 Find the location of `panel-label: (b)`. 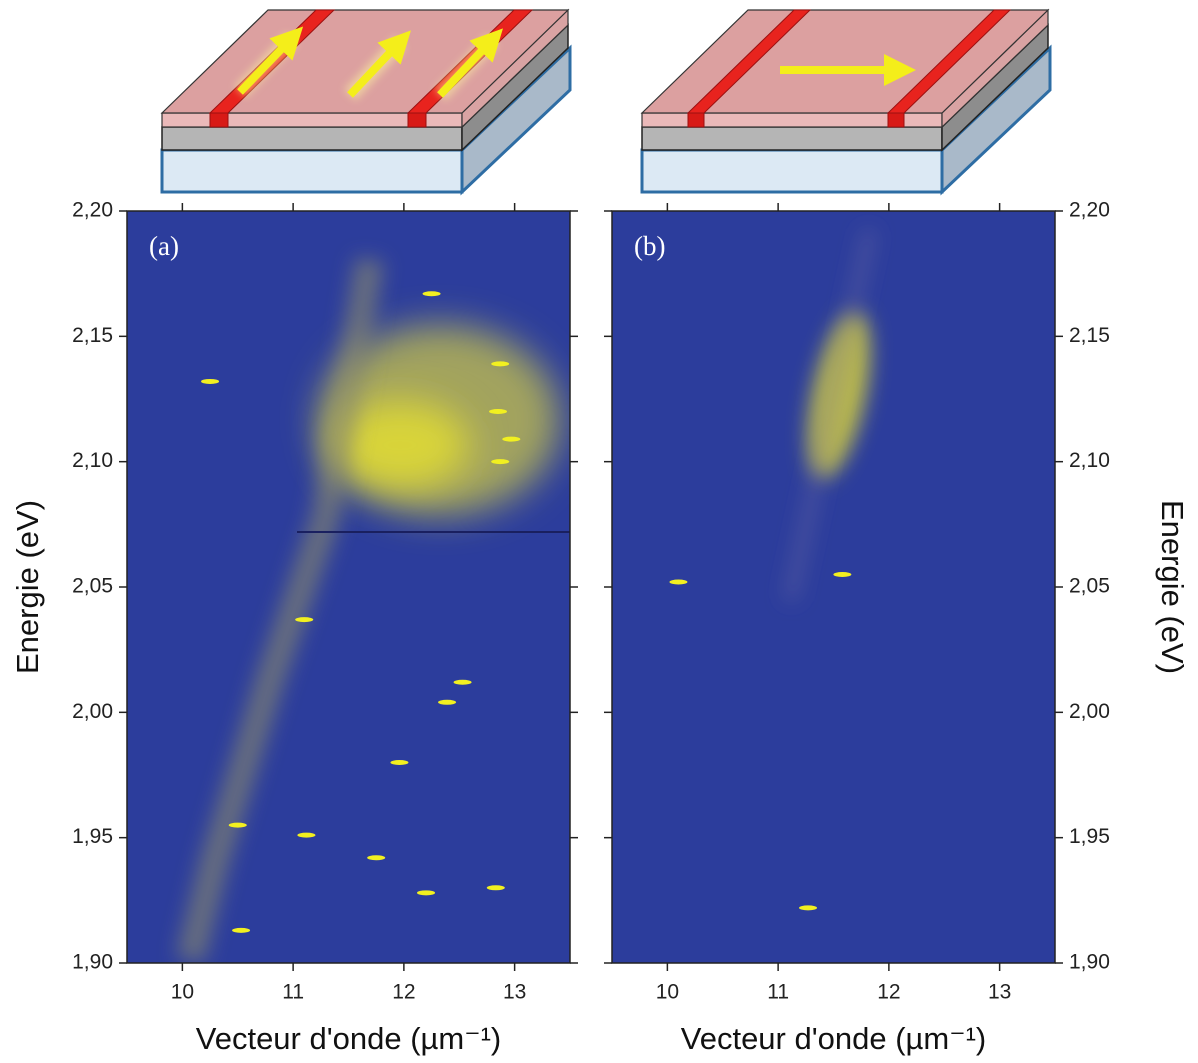

panel-label: (b) is located at coordinates (649, 246).